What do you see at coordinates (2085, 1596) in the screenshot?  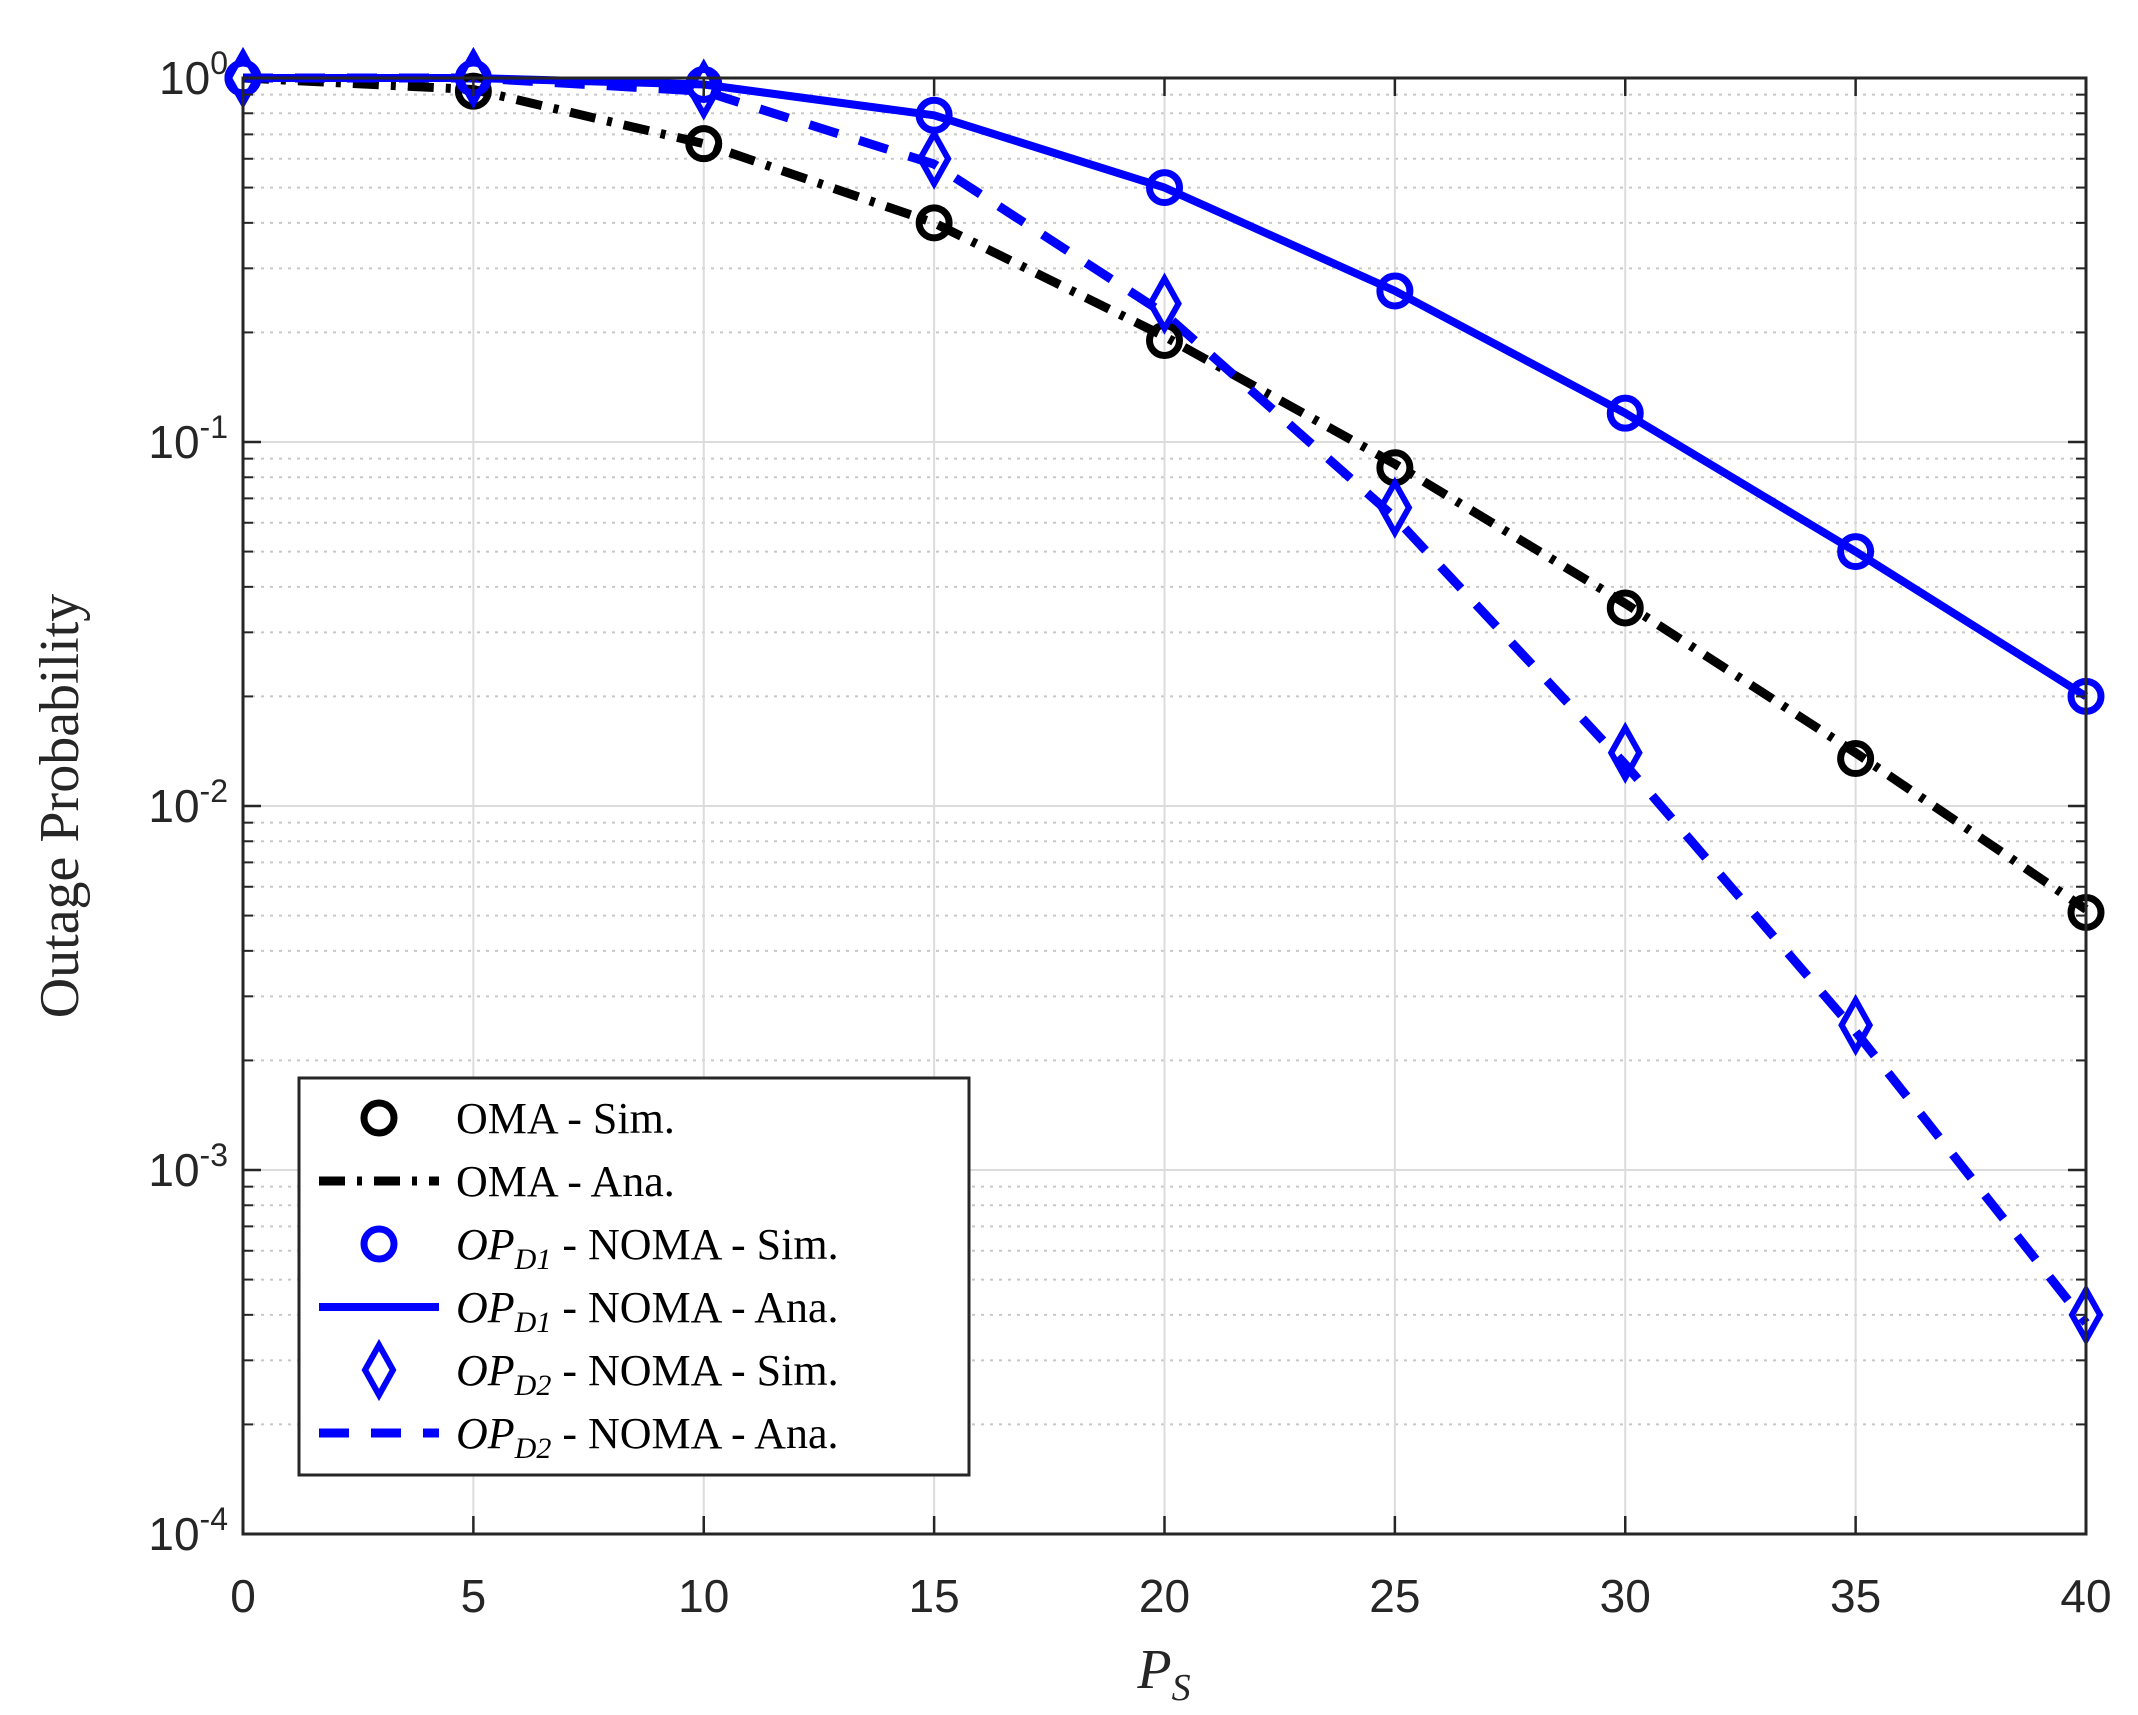 I see `x-tick-label: 40` at bounding box center [2085, 1596].